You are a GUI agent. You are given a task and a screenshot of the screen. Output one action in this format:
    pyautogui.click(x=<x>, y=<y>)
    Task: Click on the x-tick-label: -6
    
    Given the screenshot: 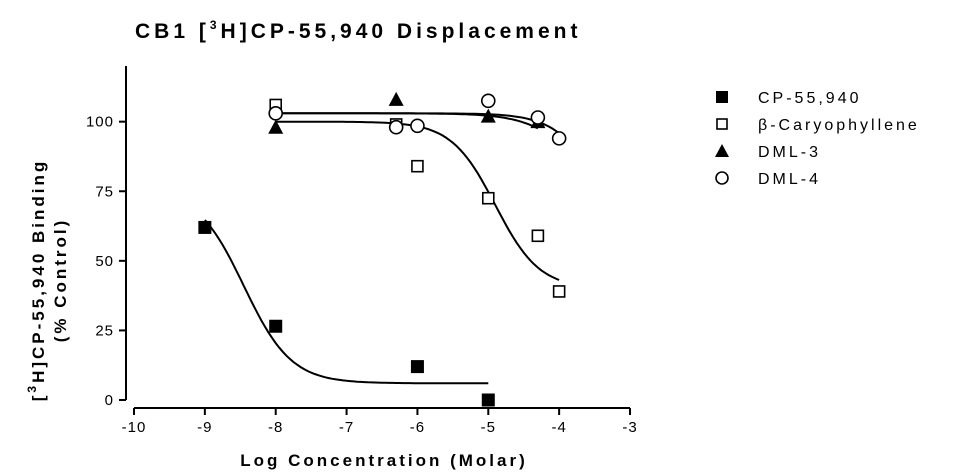 What is the action you would take?
    pyautogui.click(x=417, y=427)
    